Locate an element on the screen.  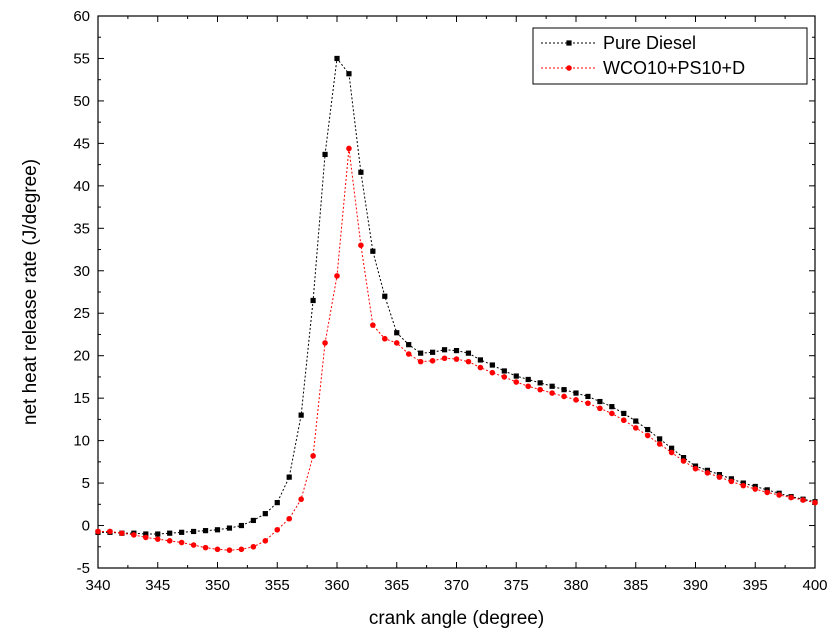
y-tick-label: 60 is located at coordinates (81, 16).